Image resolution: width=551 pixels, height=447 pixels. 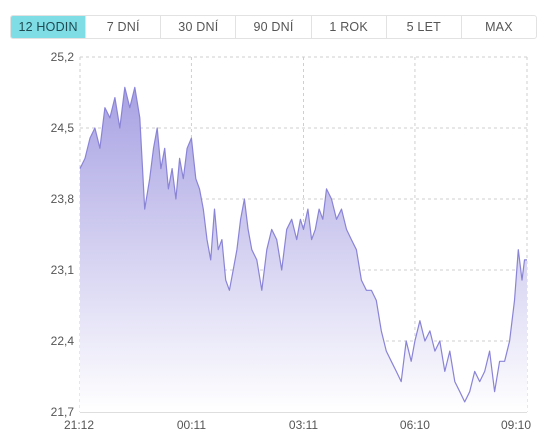 I want to click on tab-max: MAX, so click(x=498, y=27).